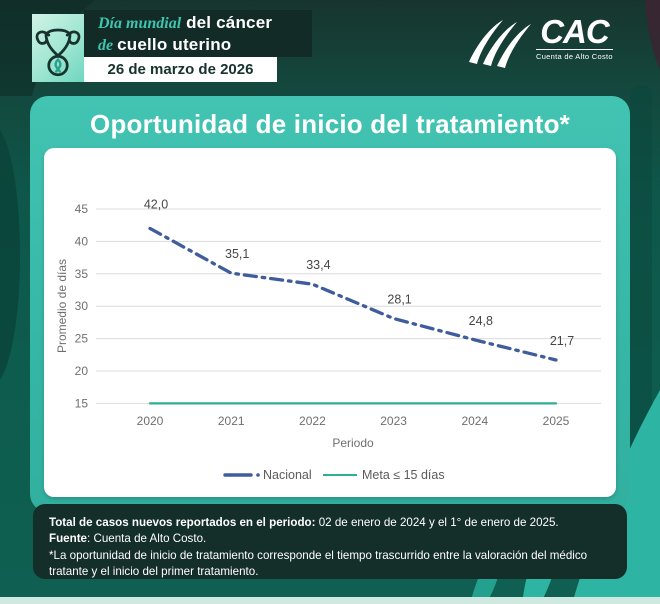  I want to click on campaign-icon-box, so click(58, 48).